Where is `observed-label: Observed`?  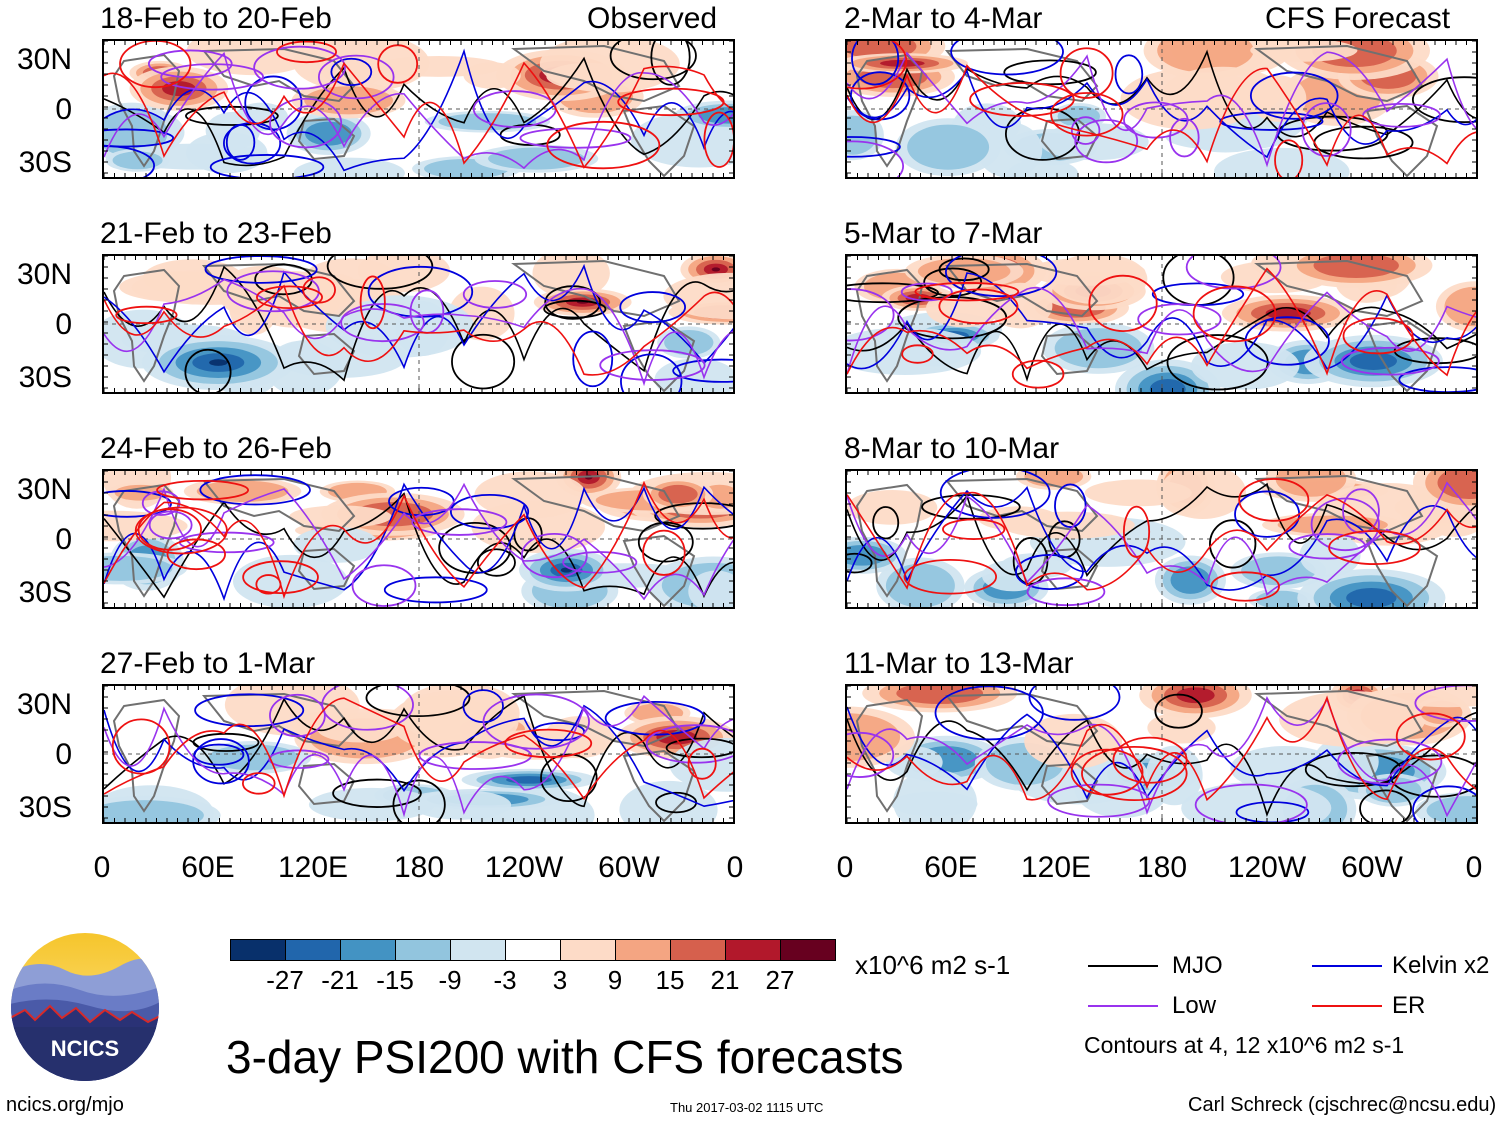 observed-label: Observed is located at coordinates (652, 18).